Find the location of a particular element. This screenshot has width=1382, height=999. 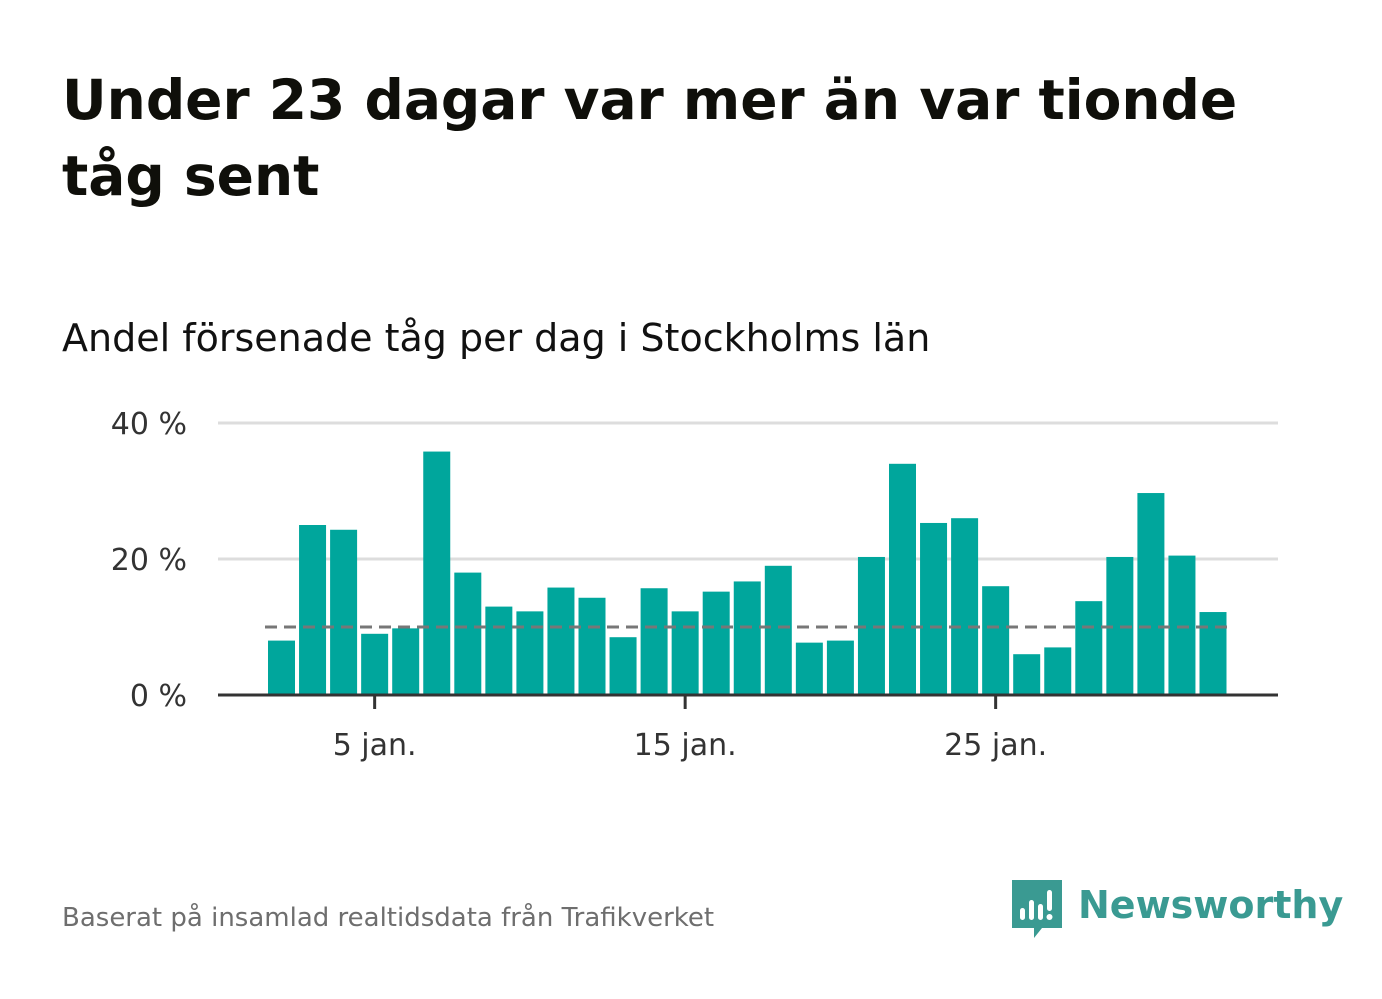

newsworthy-bar-chart-icon is located at coordinates (1037, 909).